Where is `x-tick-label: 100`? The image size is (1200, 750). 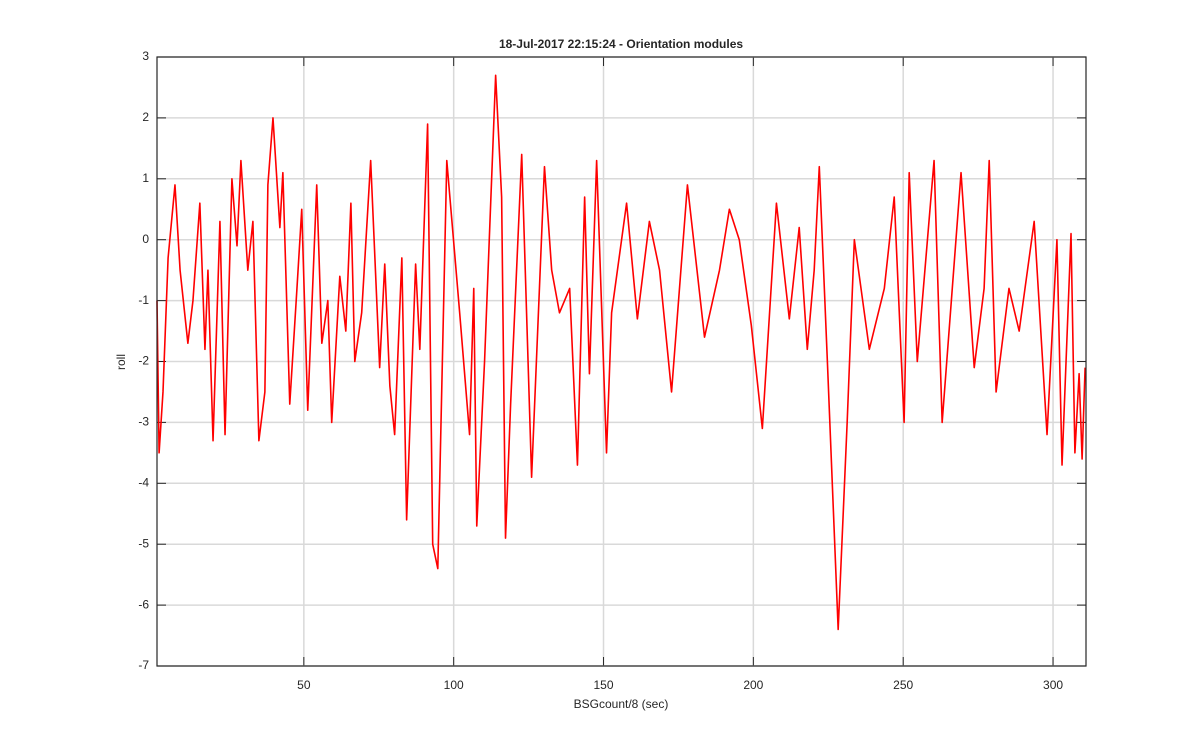
x-tick-label: 100 is located at coordinates (454, 685).